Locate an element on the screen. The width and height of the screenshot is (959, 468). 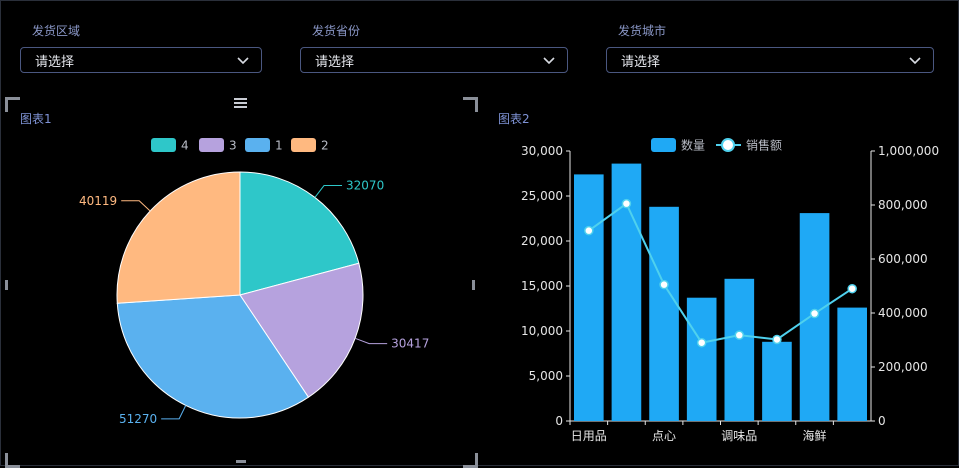
legend-label-2: 2 is located at coordinates (325, 146).